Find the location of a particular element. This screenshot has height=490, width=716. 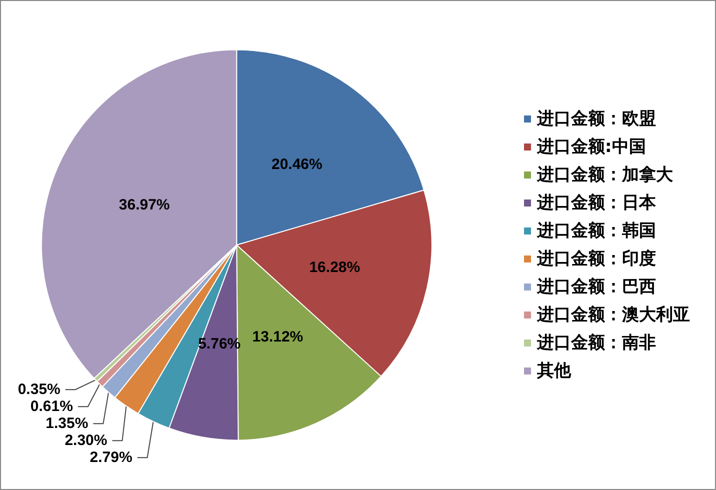

legend-label: 进口金额：巴西 is located at coordinates (596, 287).